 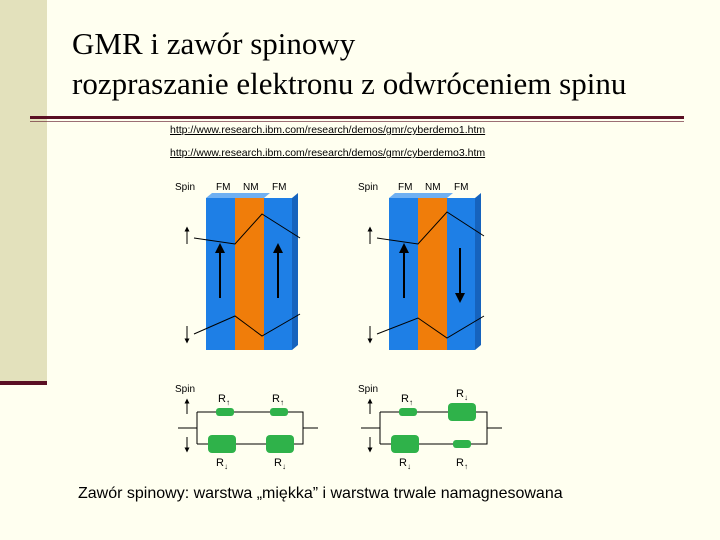 What do you see at coordinates (430, 427) in the screenshot?
I see `antiparallel-resistor-circuit: Spin R↑ R↓ R↓ R↑` at bounding box center [430, 427].